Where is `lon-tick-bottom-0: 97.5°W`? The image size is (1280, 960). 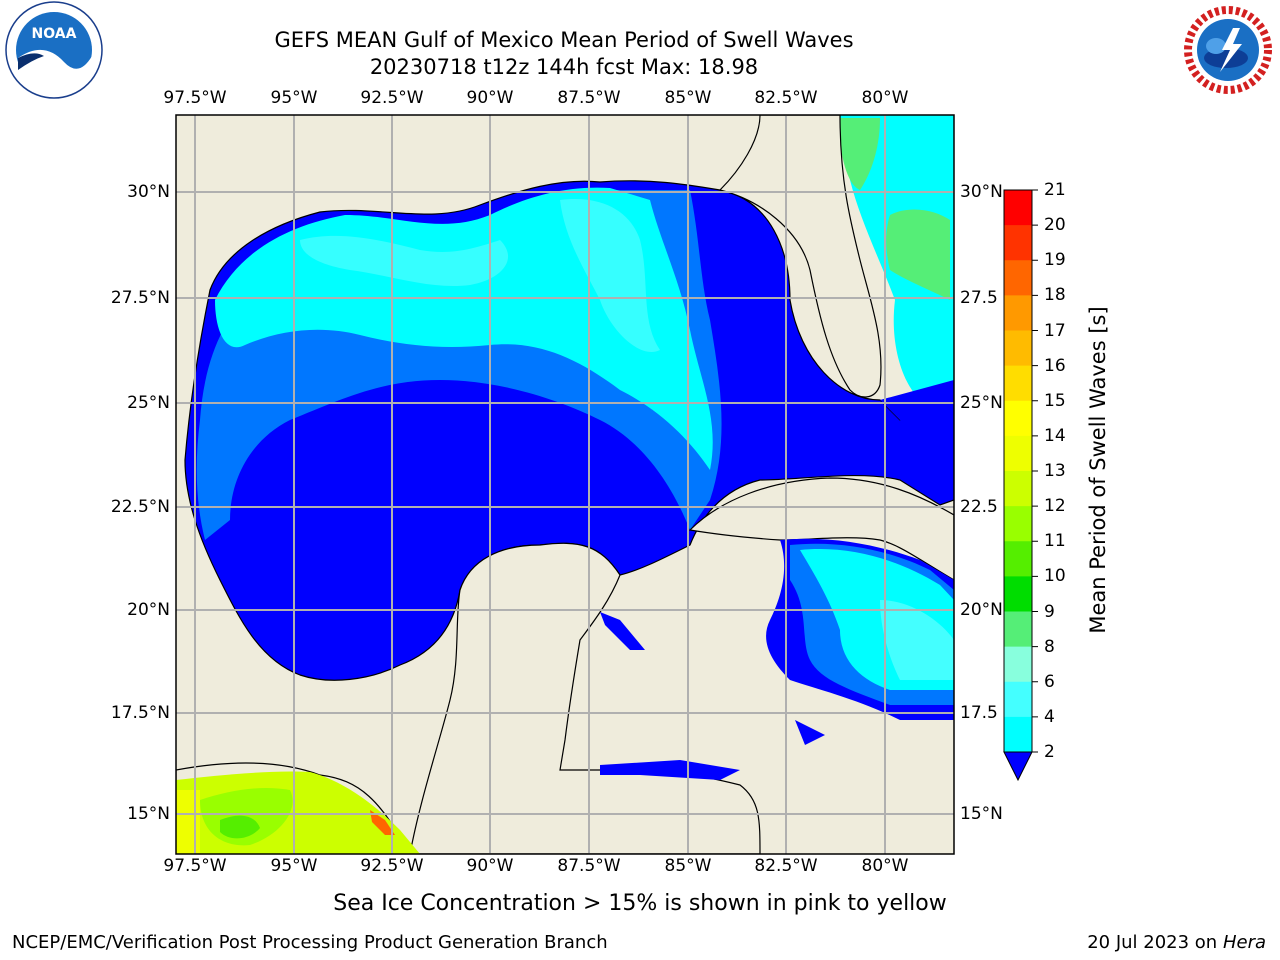 lon-tick-bottom-0: 97.5°W is located at coordinates (195, 866).